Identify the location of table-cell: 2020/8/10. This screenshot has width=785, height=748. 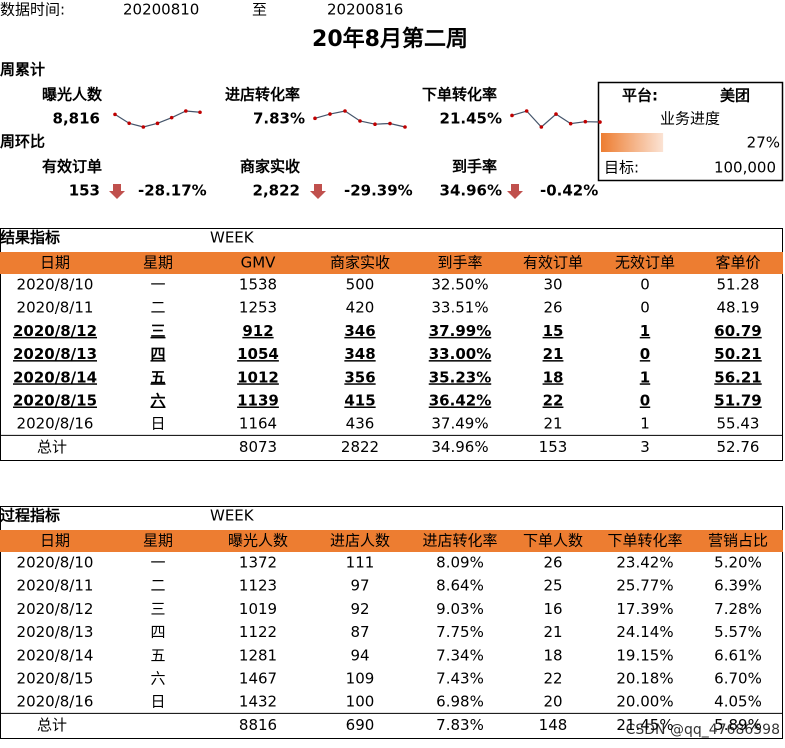
(55, 285).